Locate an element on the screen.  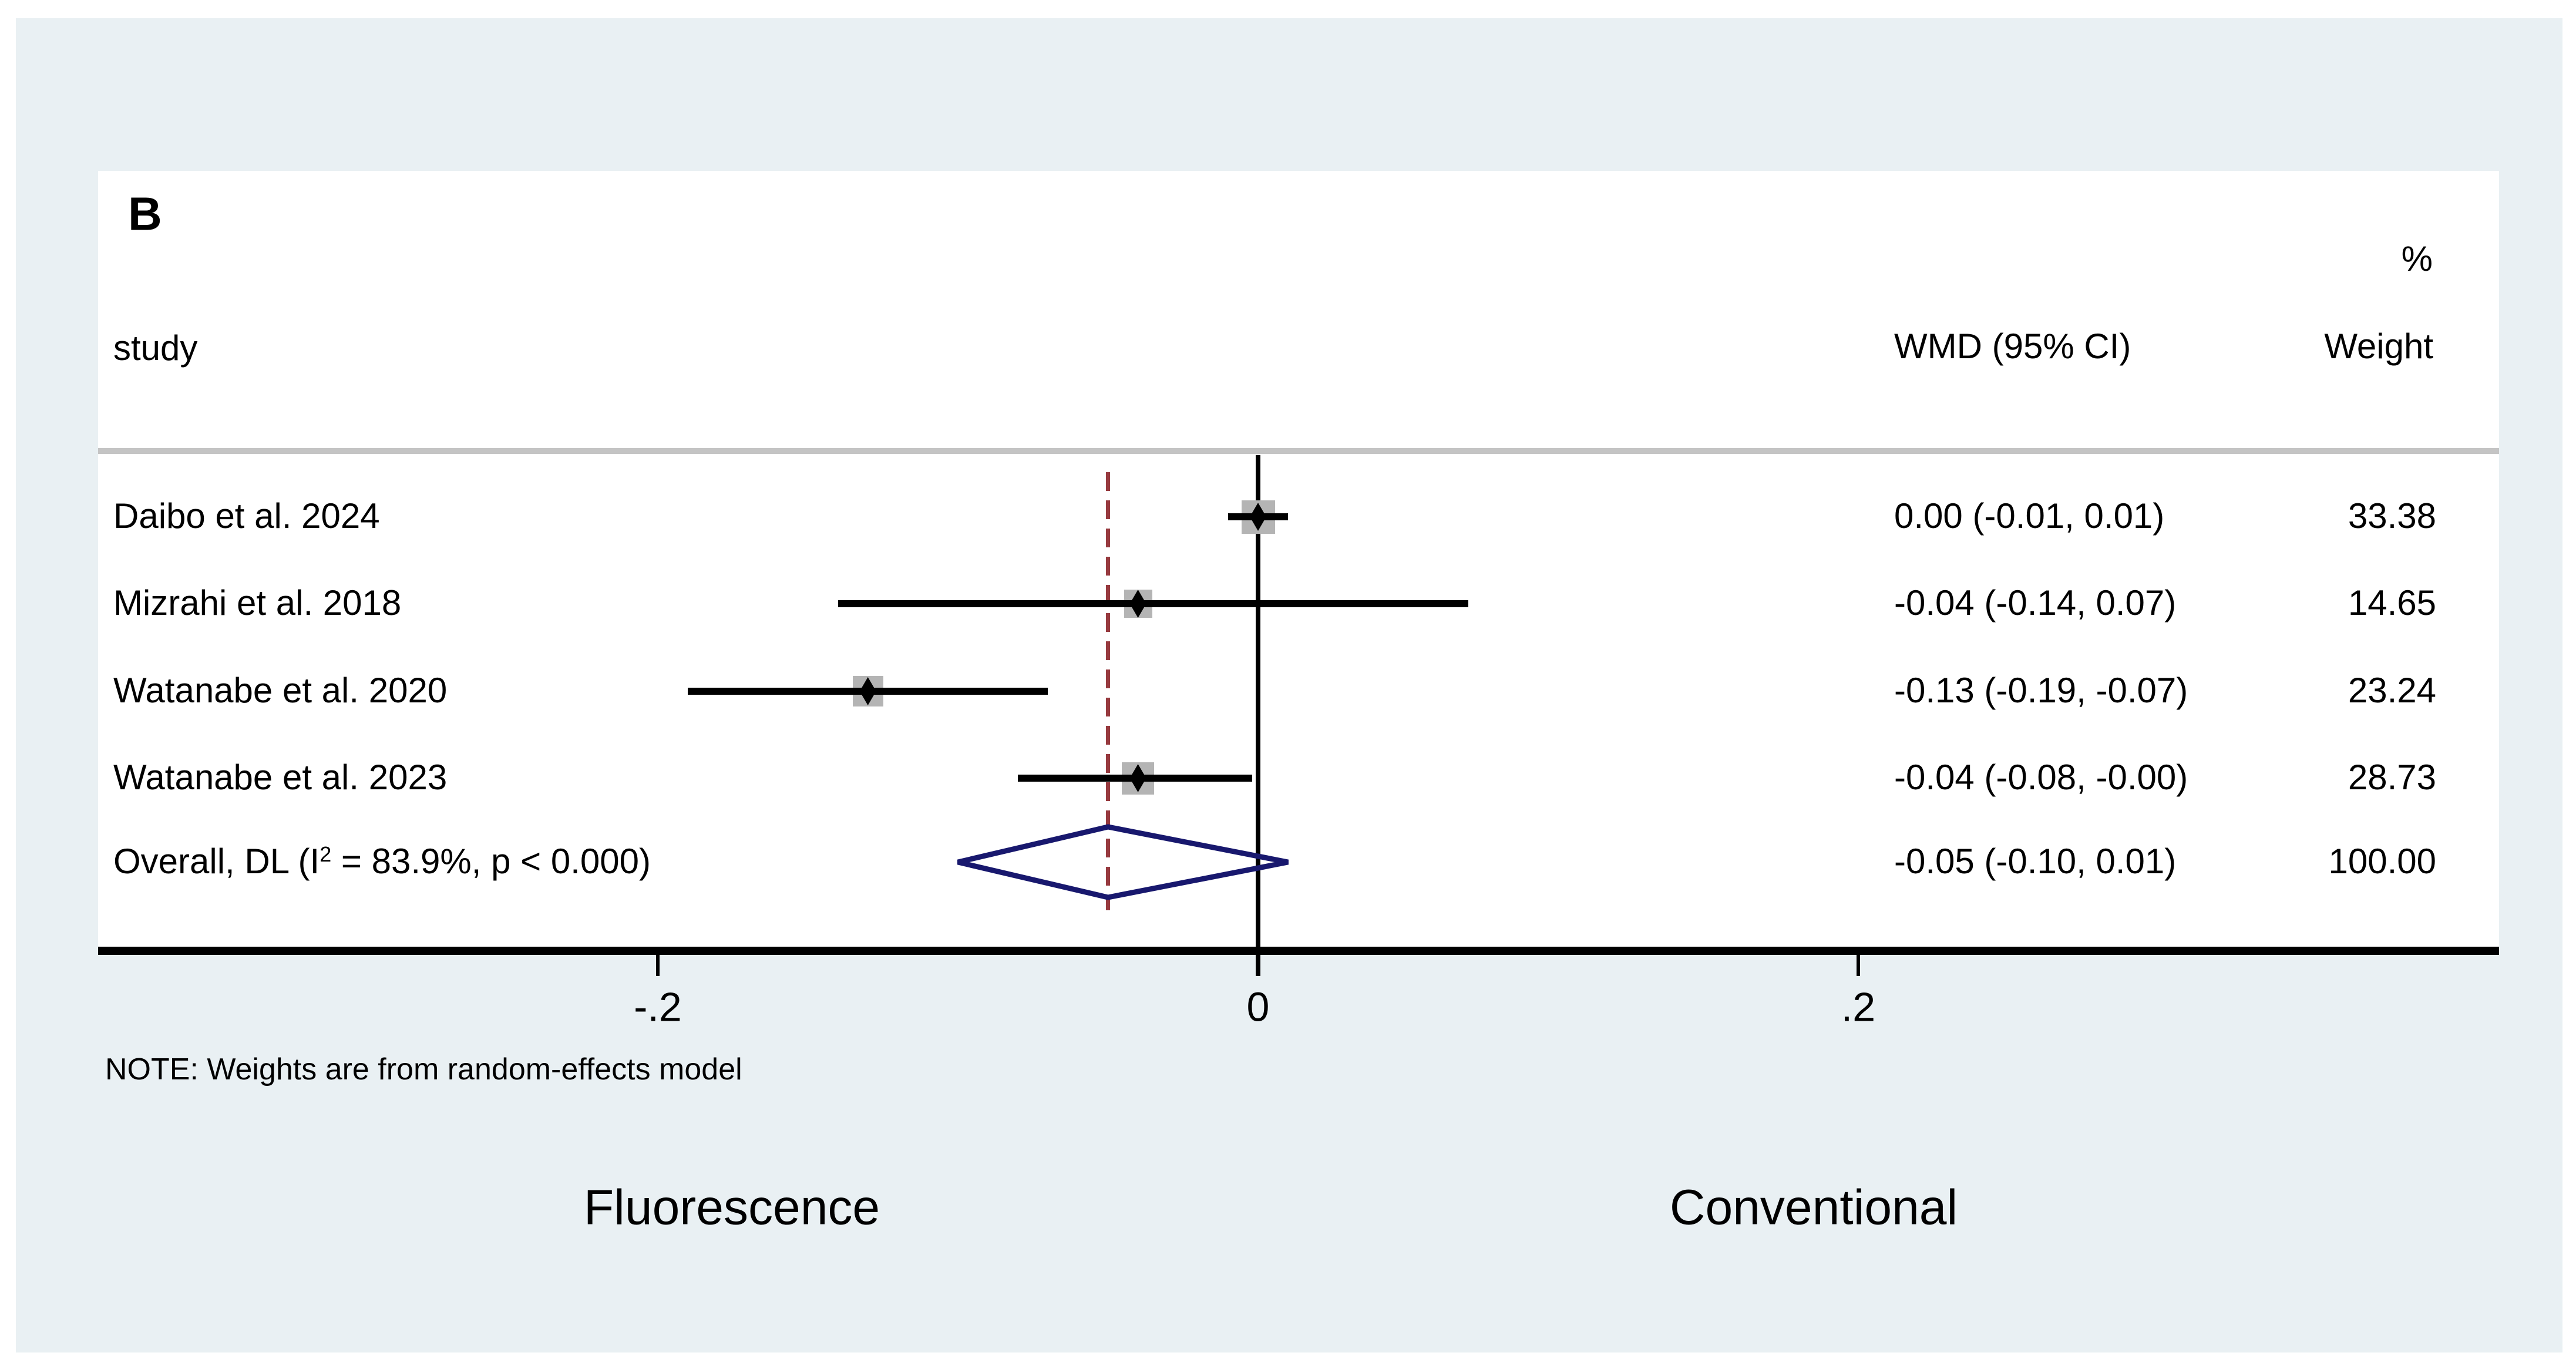
confidence-interval-line is located at coordinates (1153, 603).